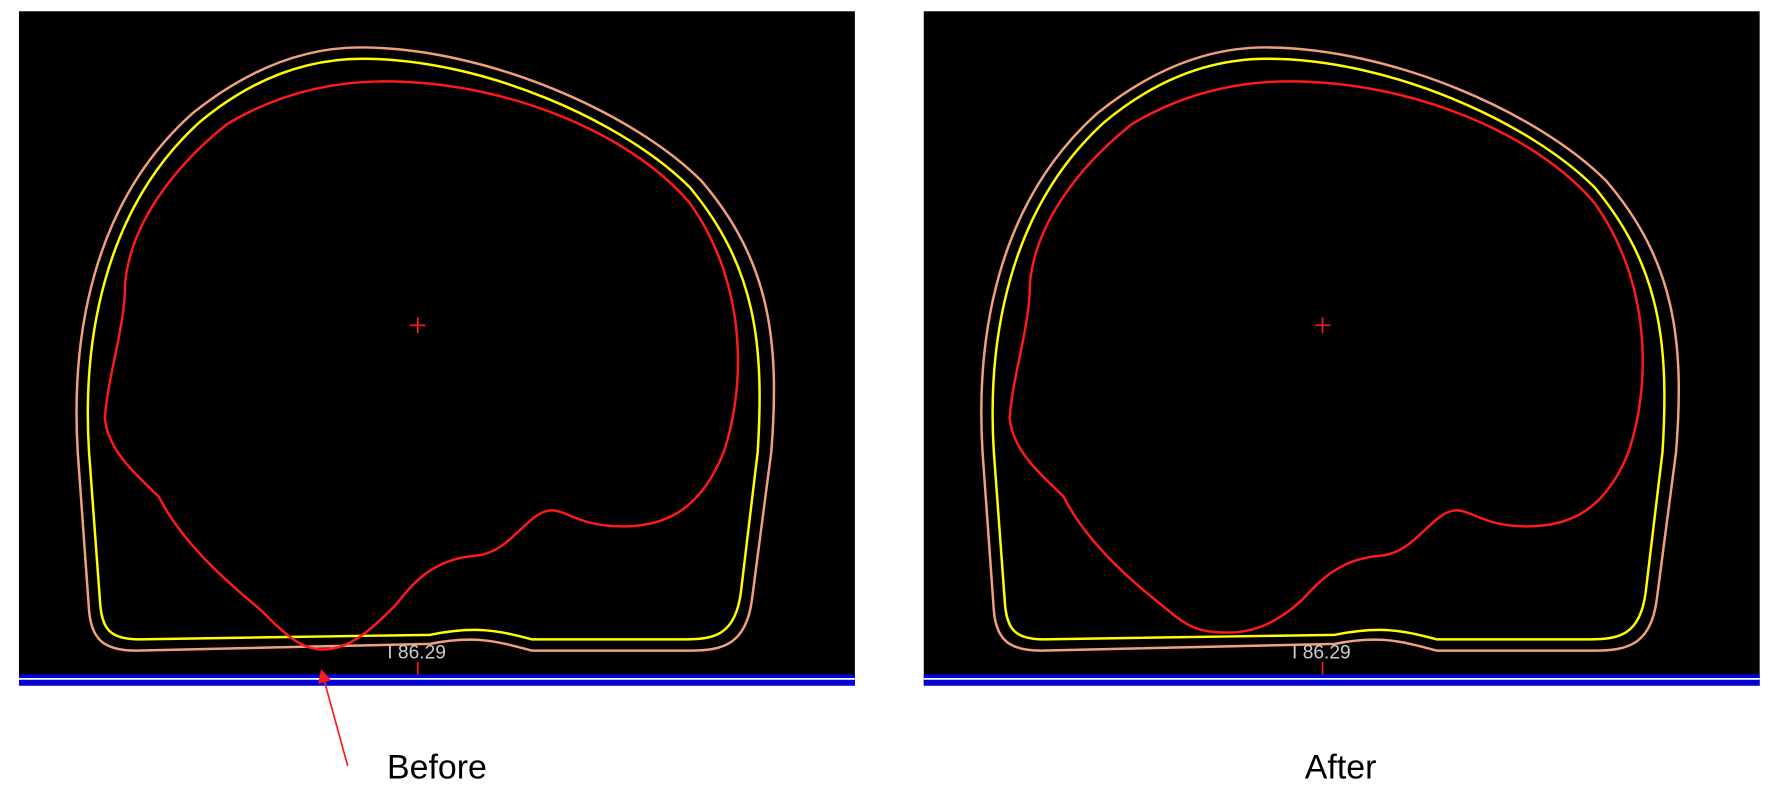  I want to click on caption: Before, so click(437, 767).